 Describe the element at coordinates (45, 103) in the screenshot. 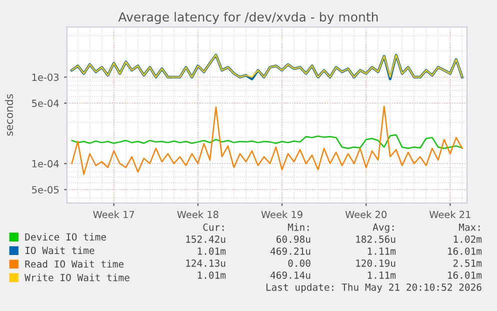

I see `y-tick-label: 5e-04` at that location.